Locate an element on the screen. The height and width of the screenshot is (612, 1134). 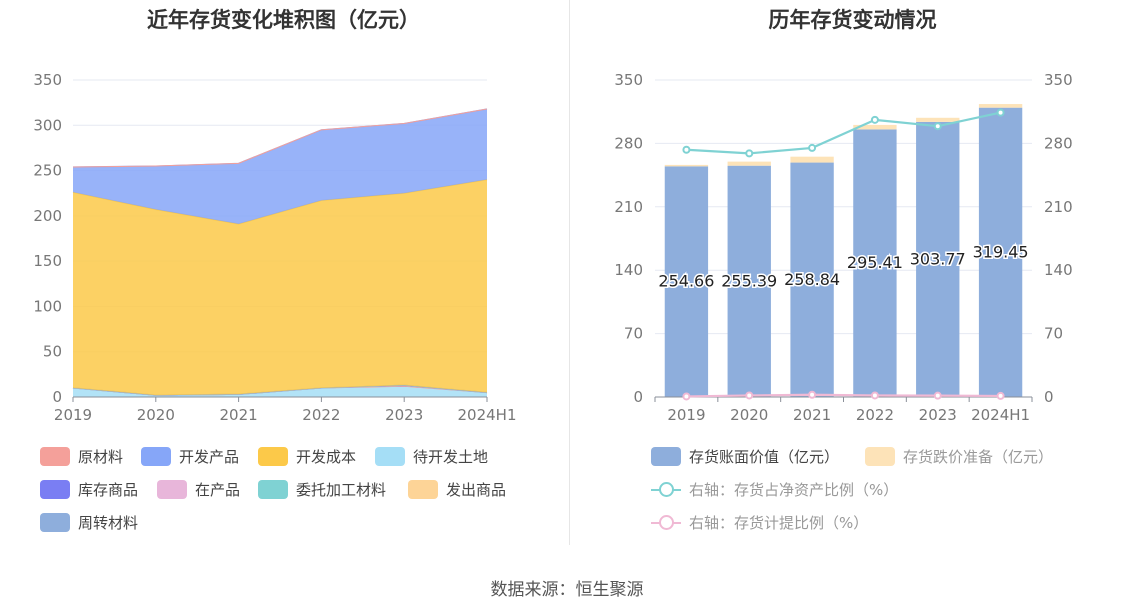
right-y-tick-label: 280 is located at coordinates (1058, 143).